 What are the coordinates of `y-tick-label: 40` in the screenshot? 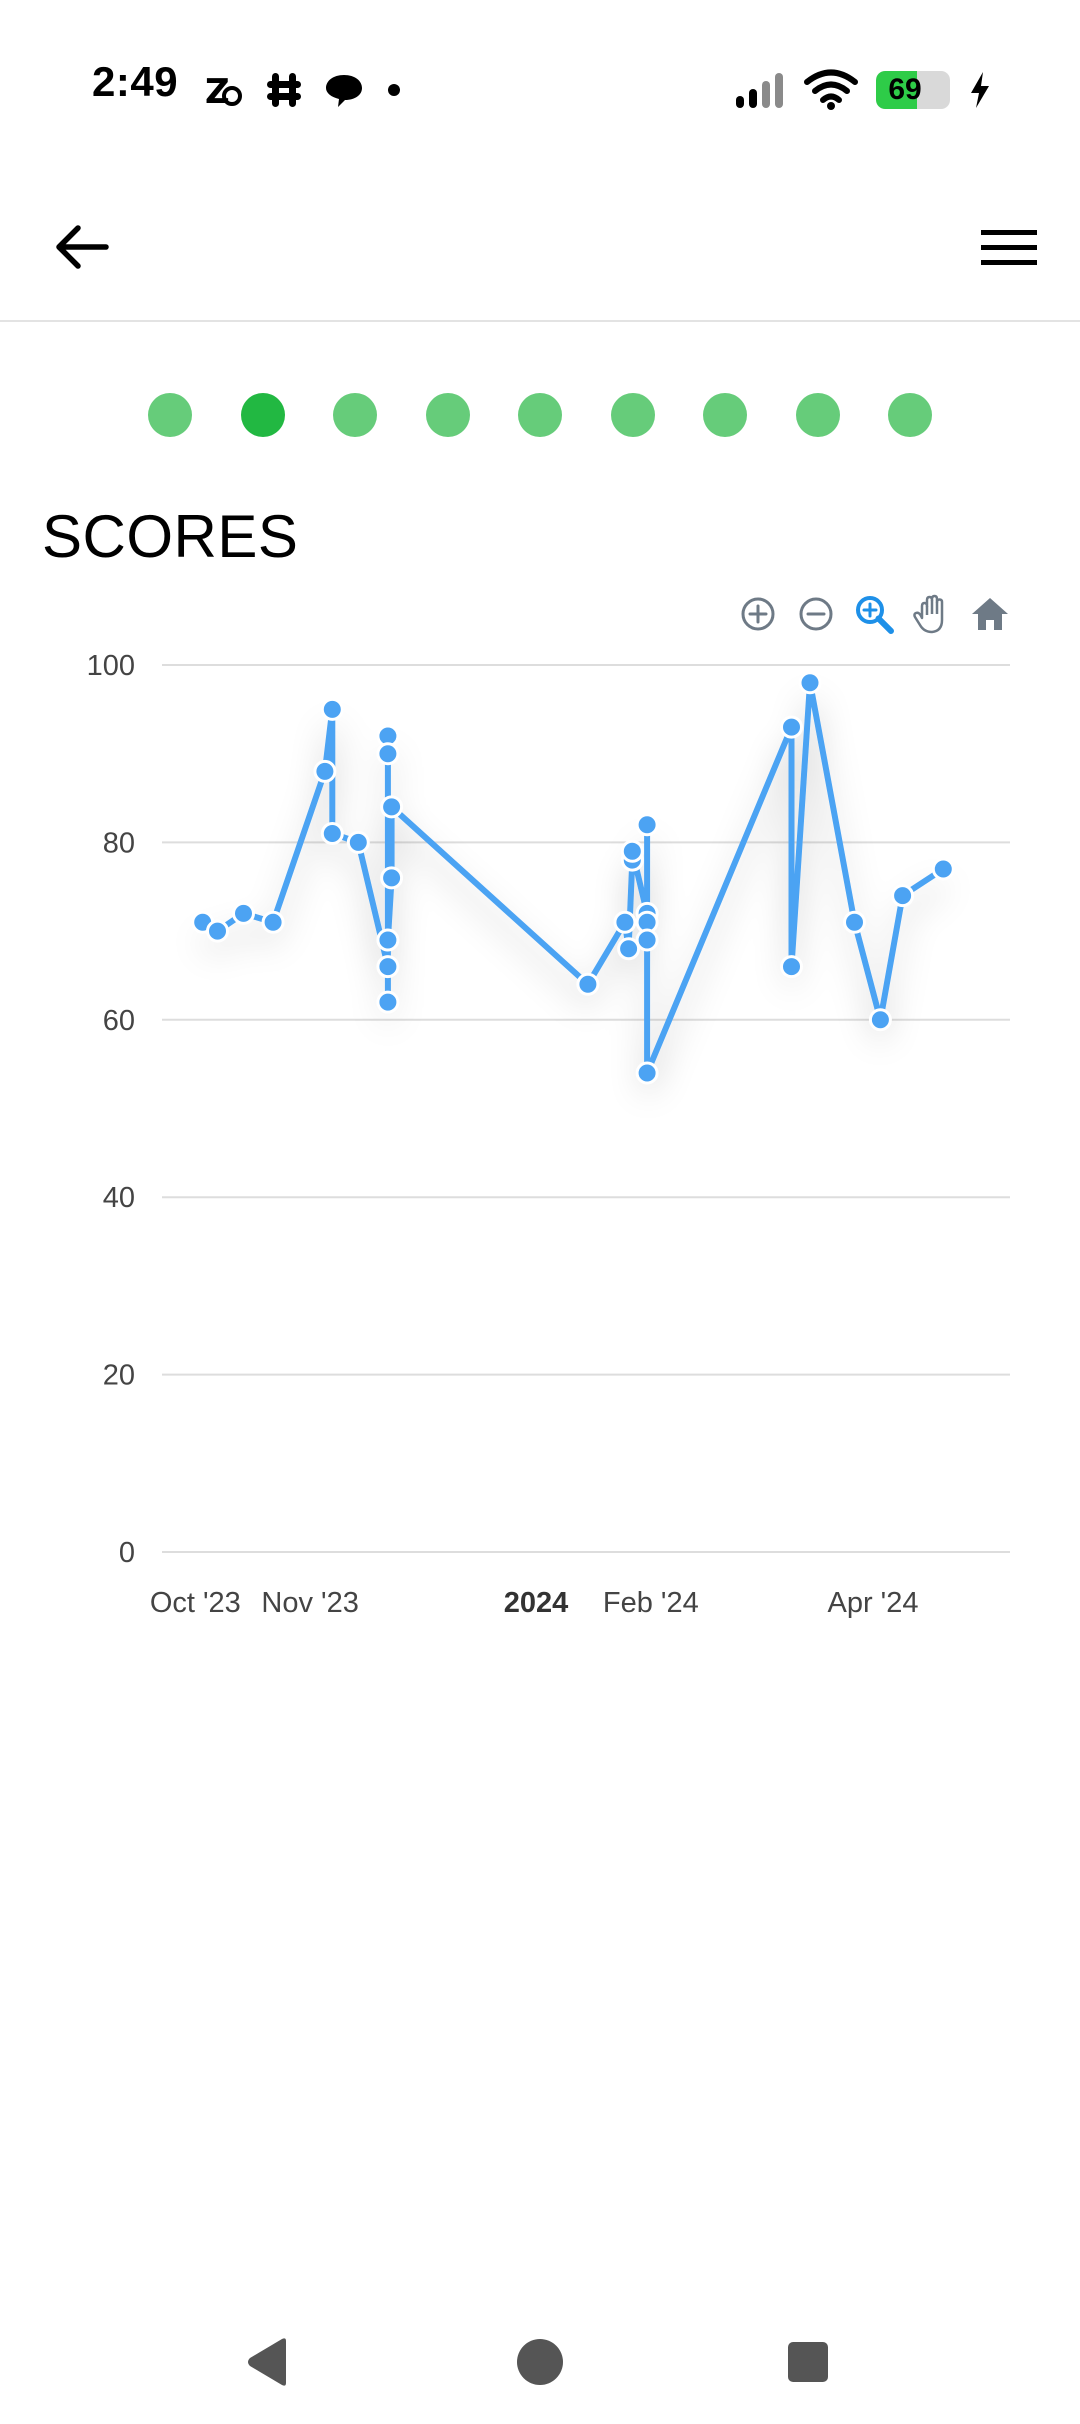 It's located at (119, 1198).